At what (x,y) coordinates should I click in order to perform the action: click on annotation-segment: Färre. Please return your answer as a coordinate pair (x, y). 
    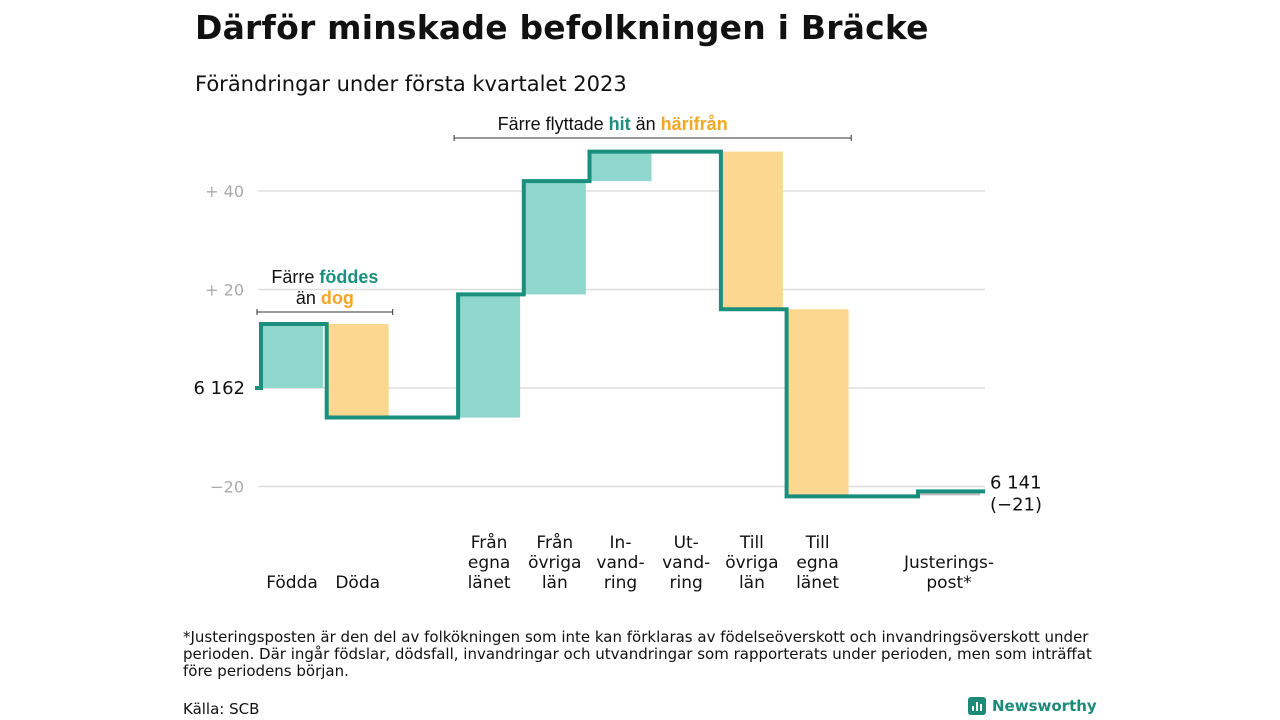
    Looking at the image, I should click on (295, 277).